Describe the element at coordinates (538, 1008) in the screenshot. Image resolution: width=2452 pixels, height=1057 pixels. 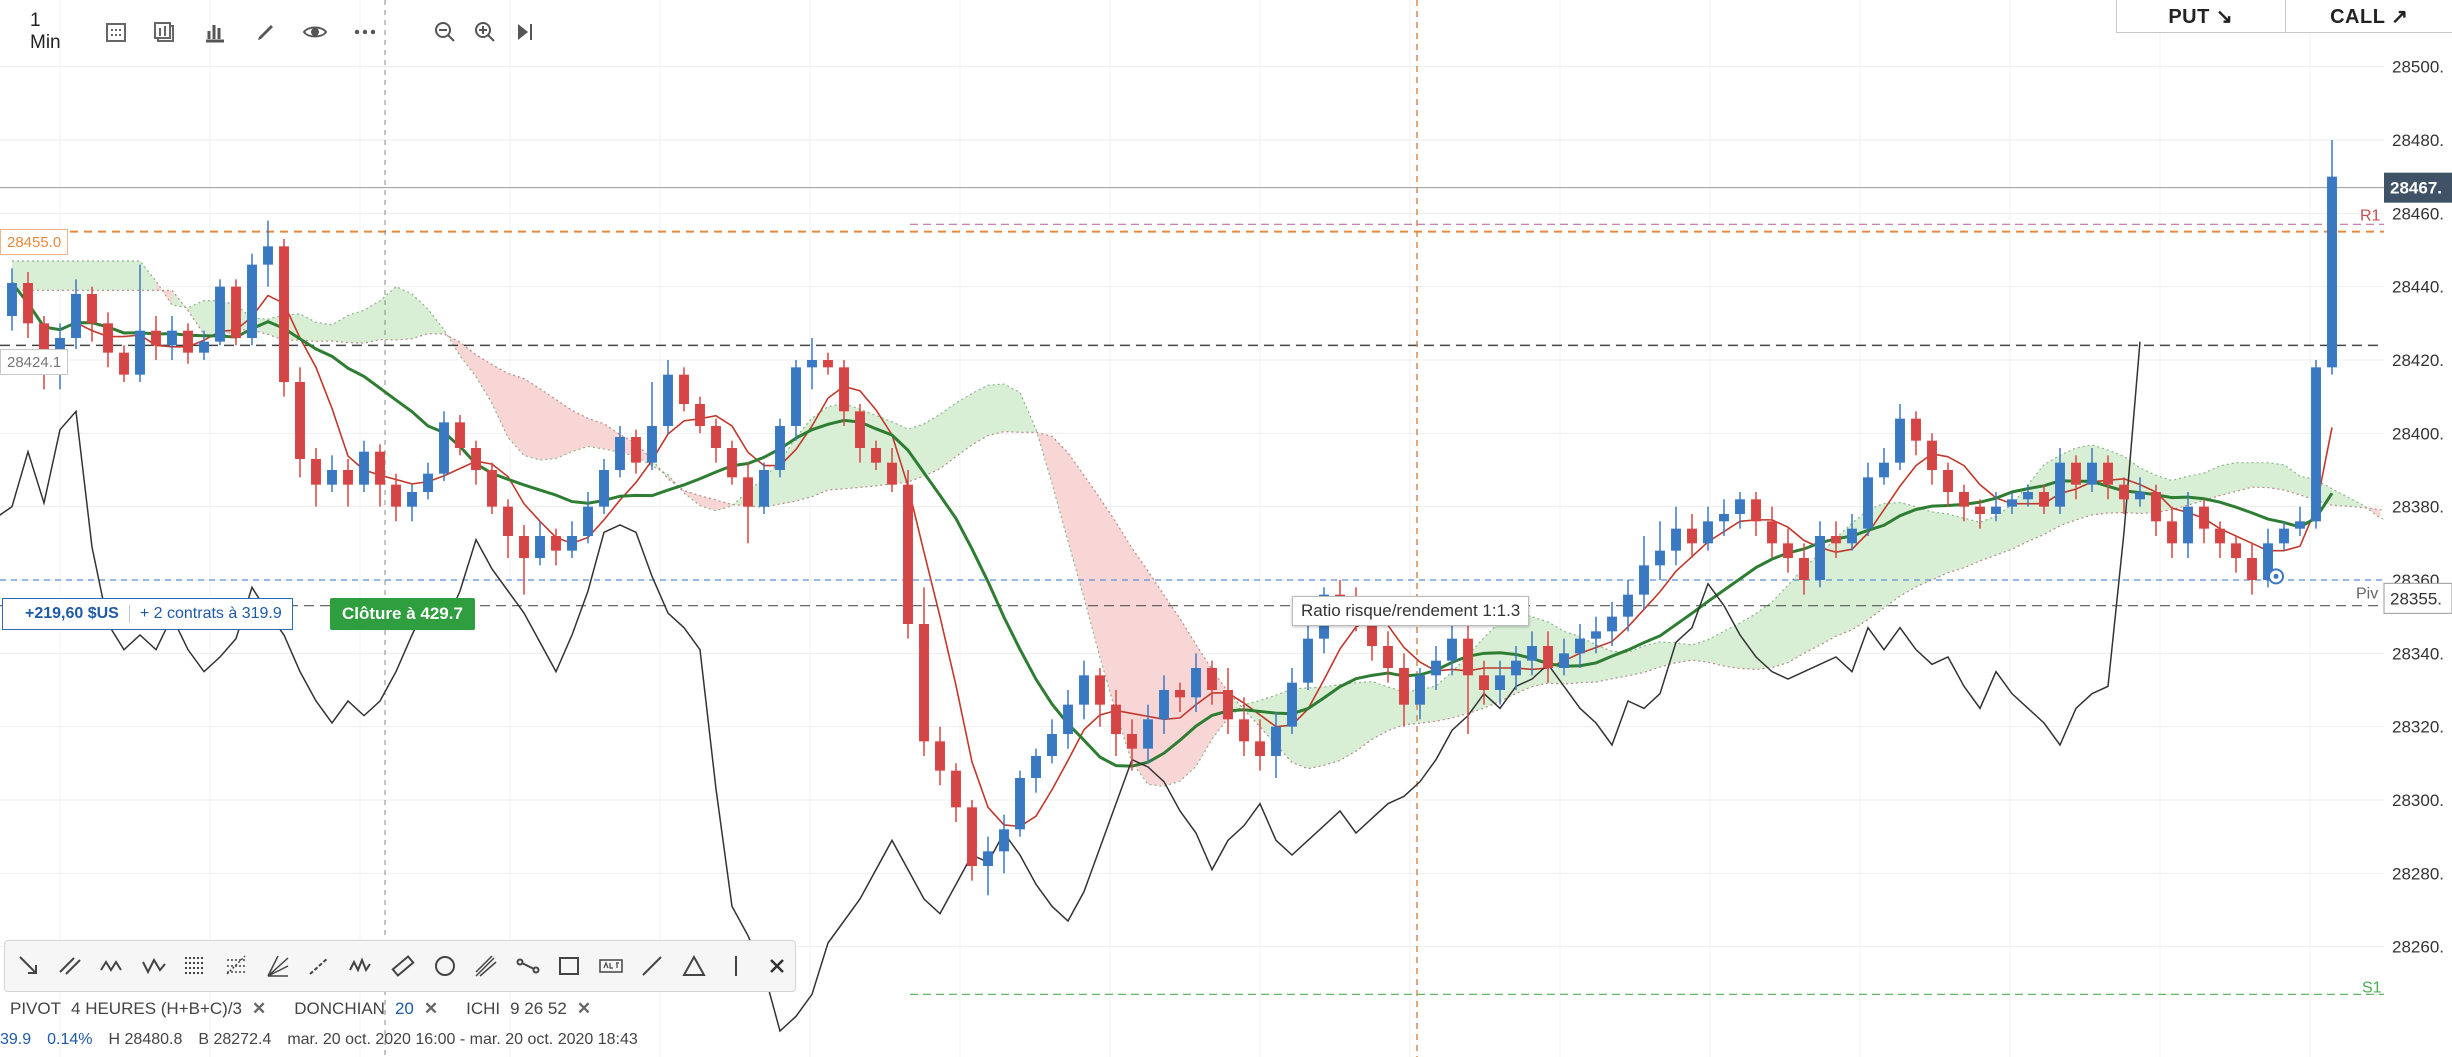
I see `study-params-ichi: 9 26 52` at that location.